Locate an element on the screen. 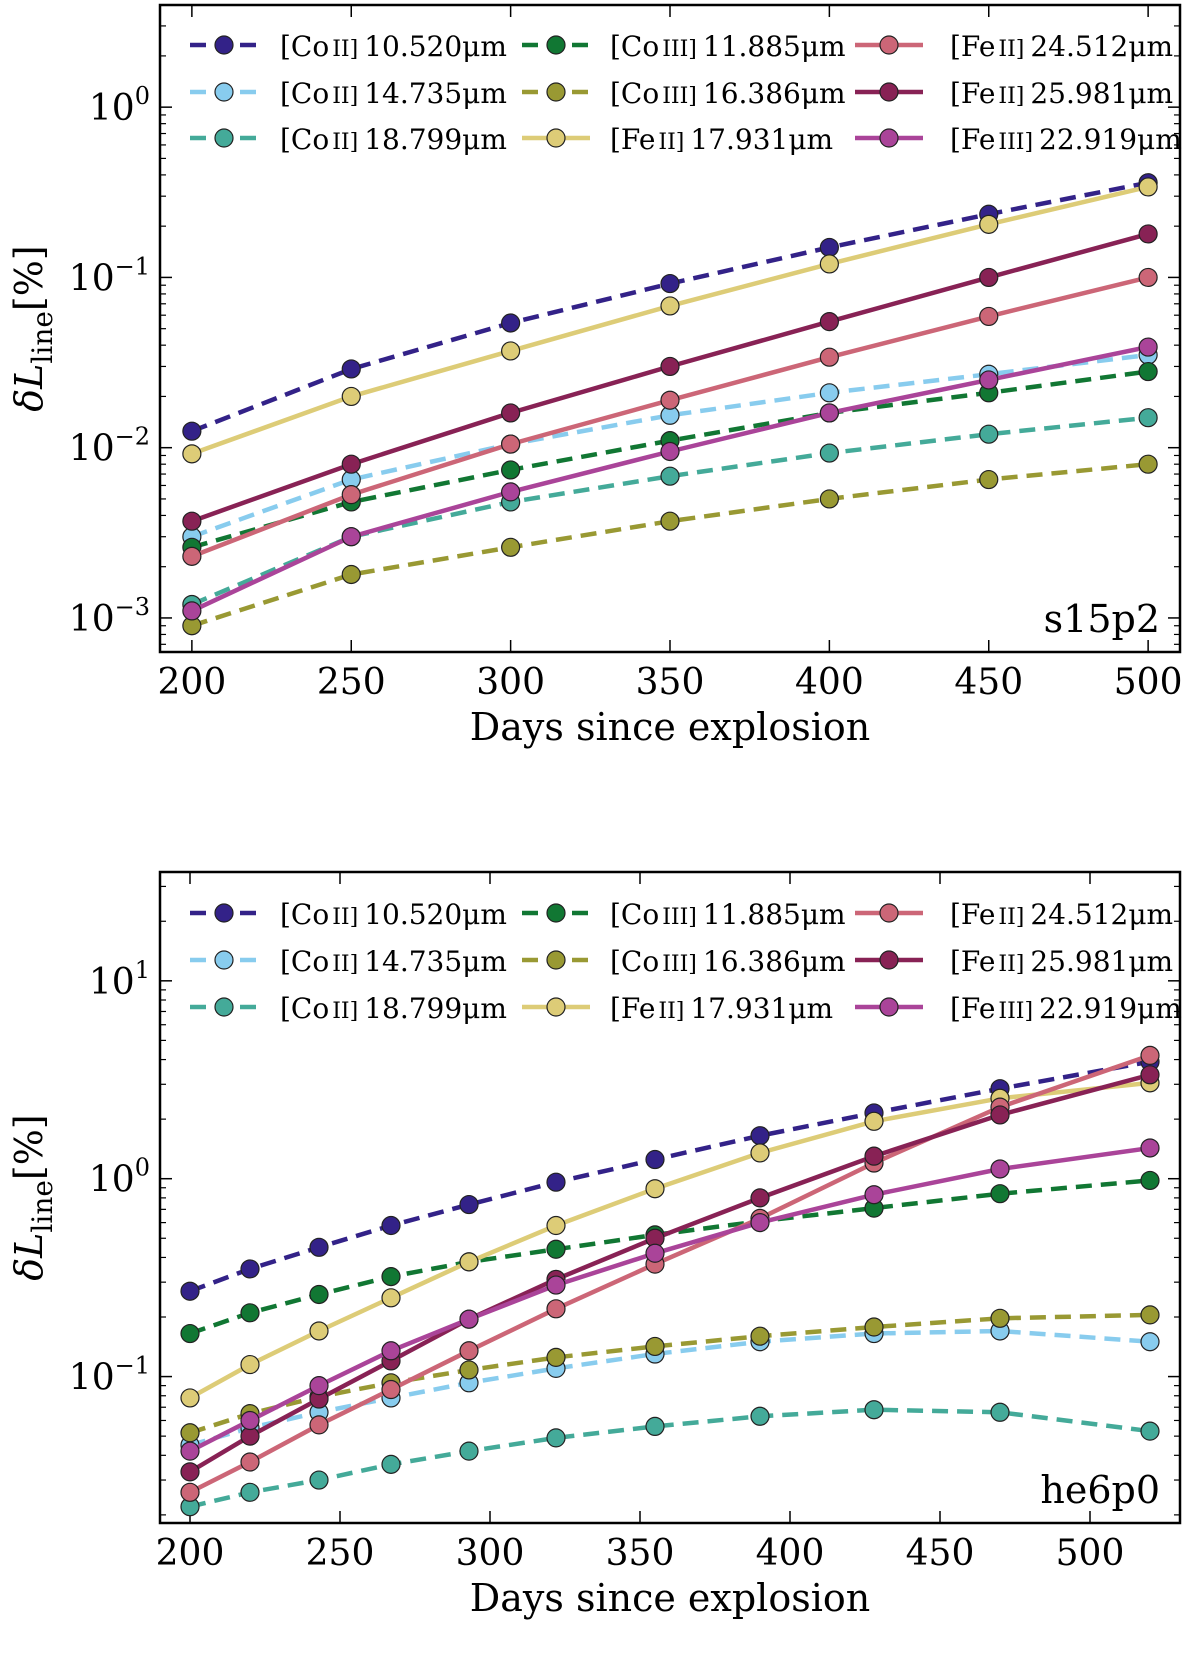  panel-label: s15p2 is located at coordinates (1102, 619).